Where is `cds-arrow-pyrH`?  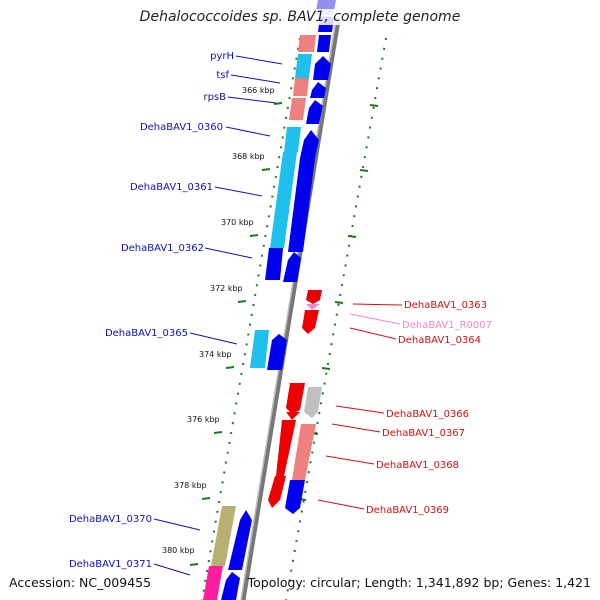 cds-arrow-pyrH is located at coordinates (322, 68).